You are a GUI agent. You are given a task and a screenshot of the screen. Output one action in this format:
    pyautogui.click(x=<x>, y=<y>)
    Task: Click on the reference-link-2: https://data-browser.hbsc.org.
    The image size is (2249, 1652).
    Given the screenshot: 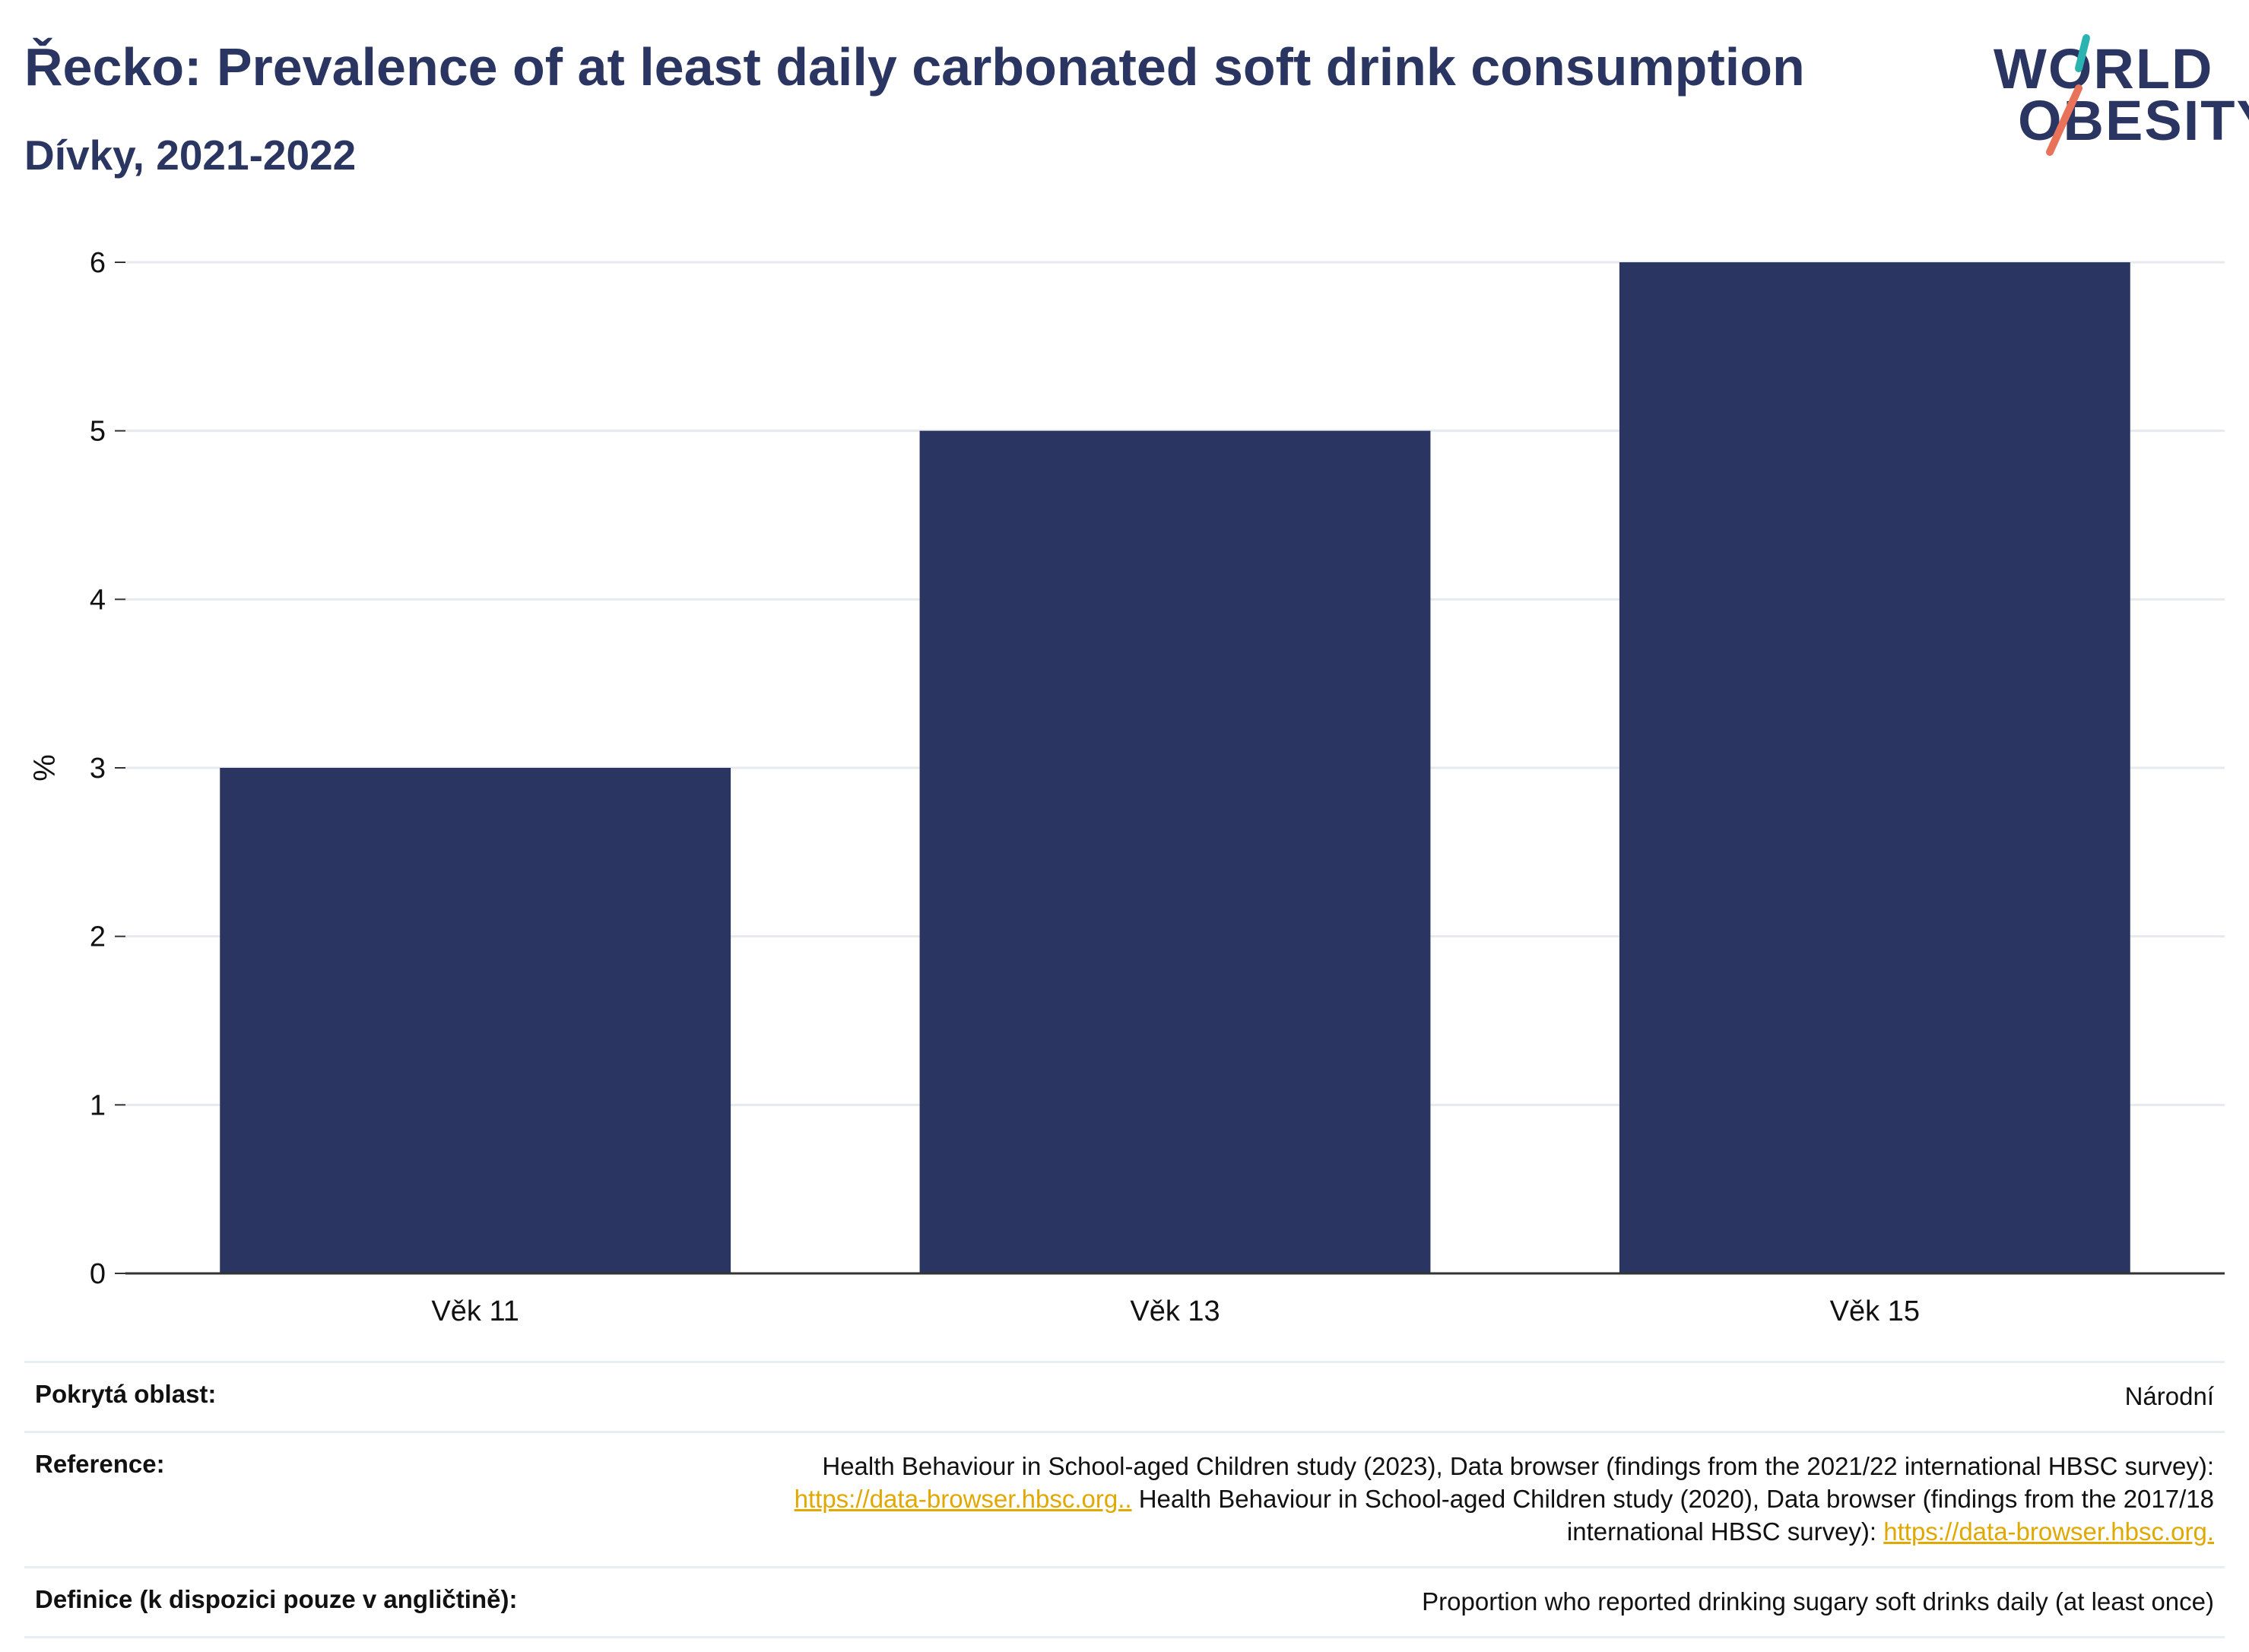 What is the action you would take?
    pyautogui.click(x=2048, y=1531)
    